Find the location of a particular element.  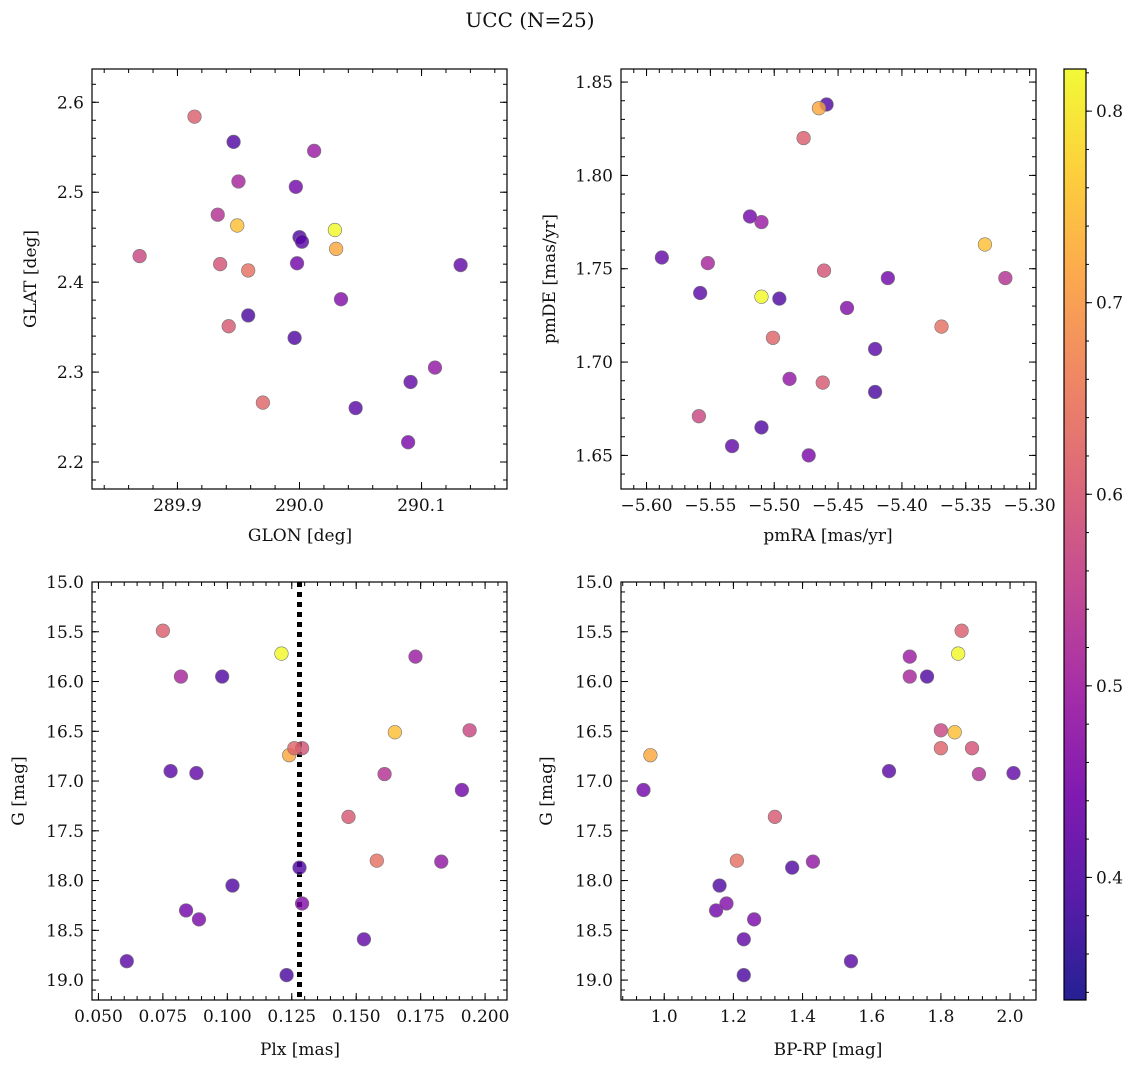

colorbar-tick-label: 0.8 is located at coordinates (1109, 112).